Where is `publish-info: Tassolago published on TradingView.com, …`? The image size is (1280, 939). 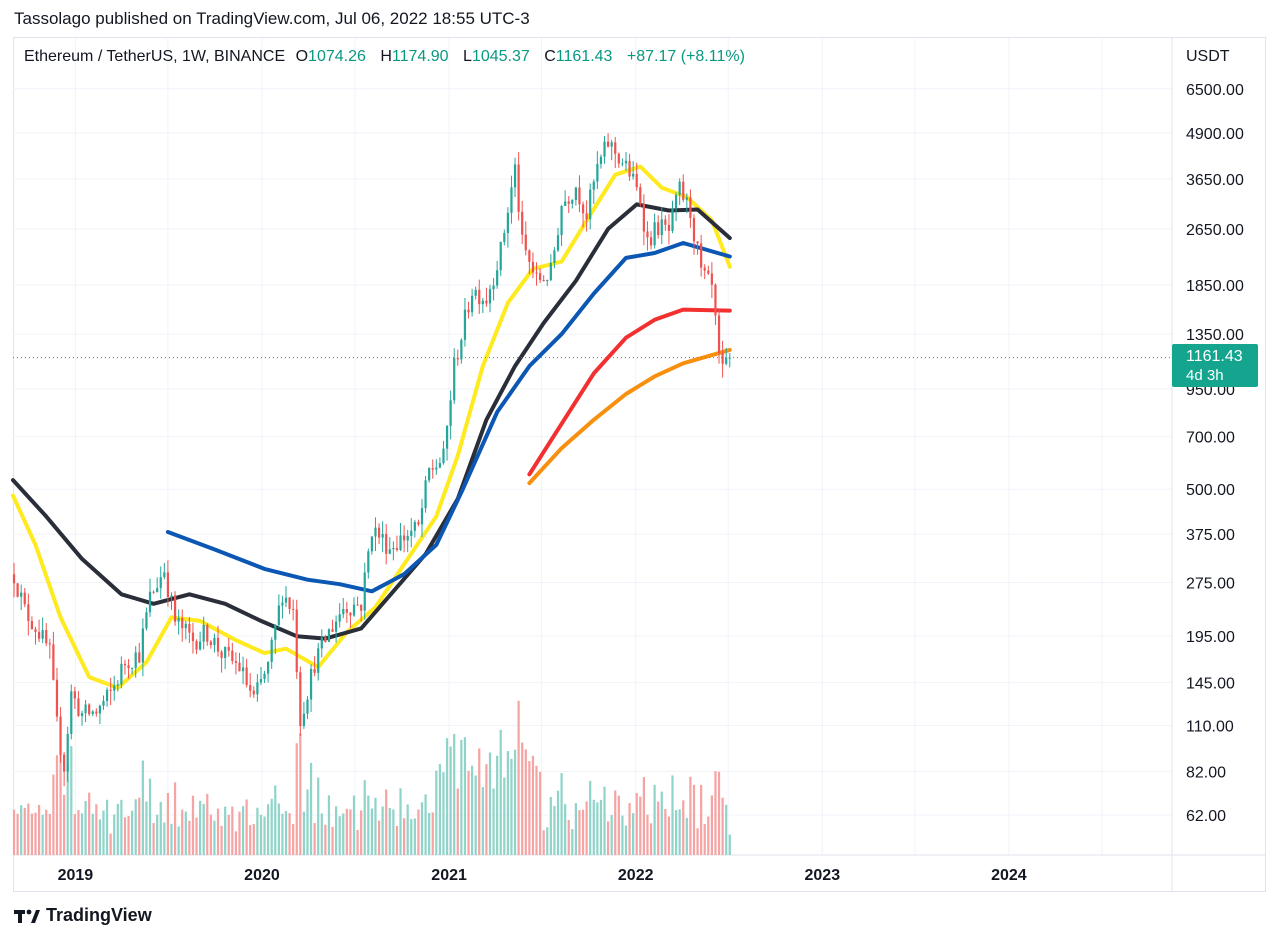
publish-info: Tassolago published on TradingView.com, … is located at coordinates (272, 18).